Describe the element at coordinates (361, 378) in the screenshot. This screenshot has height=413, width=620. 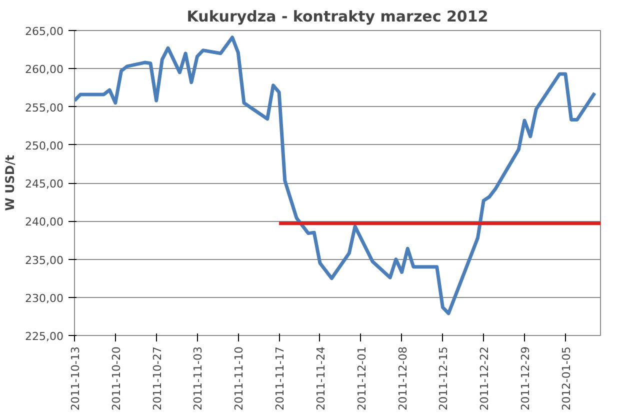
I see `x-tick-label: 2011-12-01` at that location.